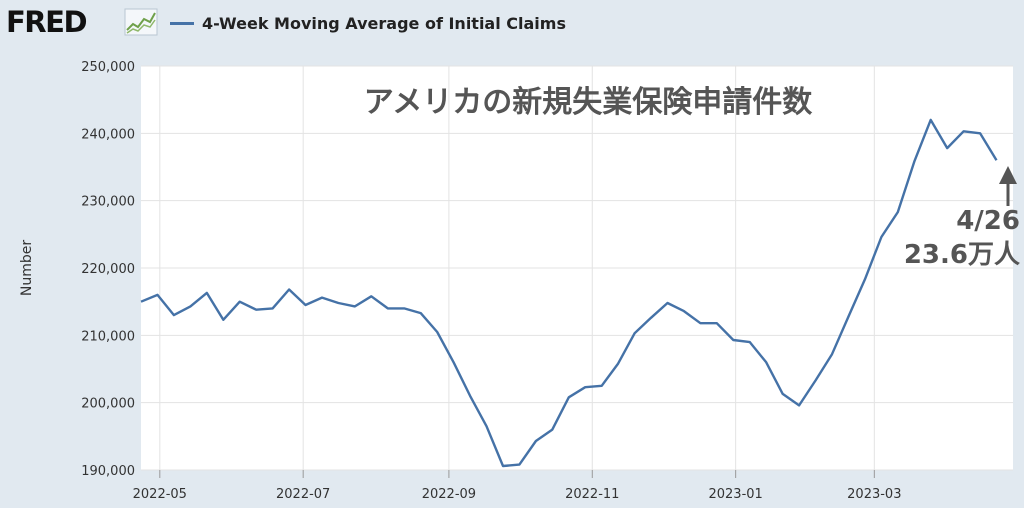  What do you see at coordinates (182, 23) in the screenshot?
I see `legend-swatch` at bounding box center [182, 23].